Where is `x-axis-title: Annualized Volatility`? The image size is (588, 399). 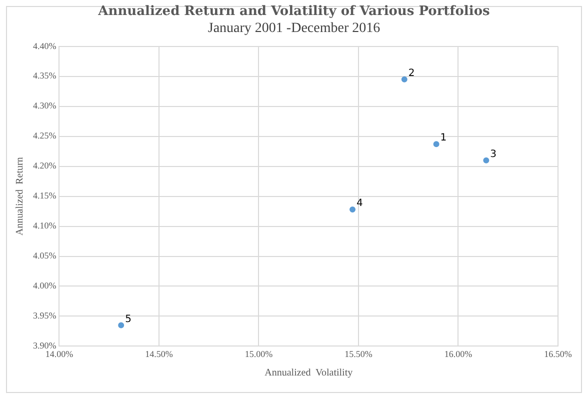
x-axis-title: Annualized Volatility is located at coordinates (308, 373).